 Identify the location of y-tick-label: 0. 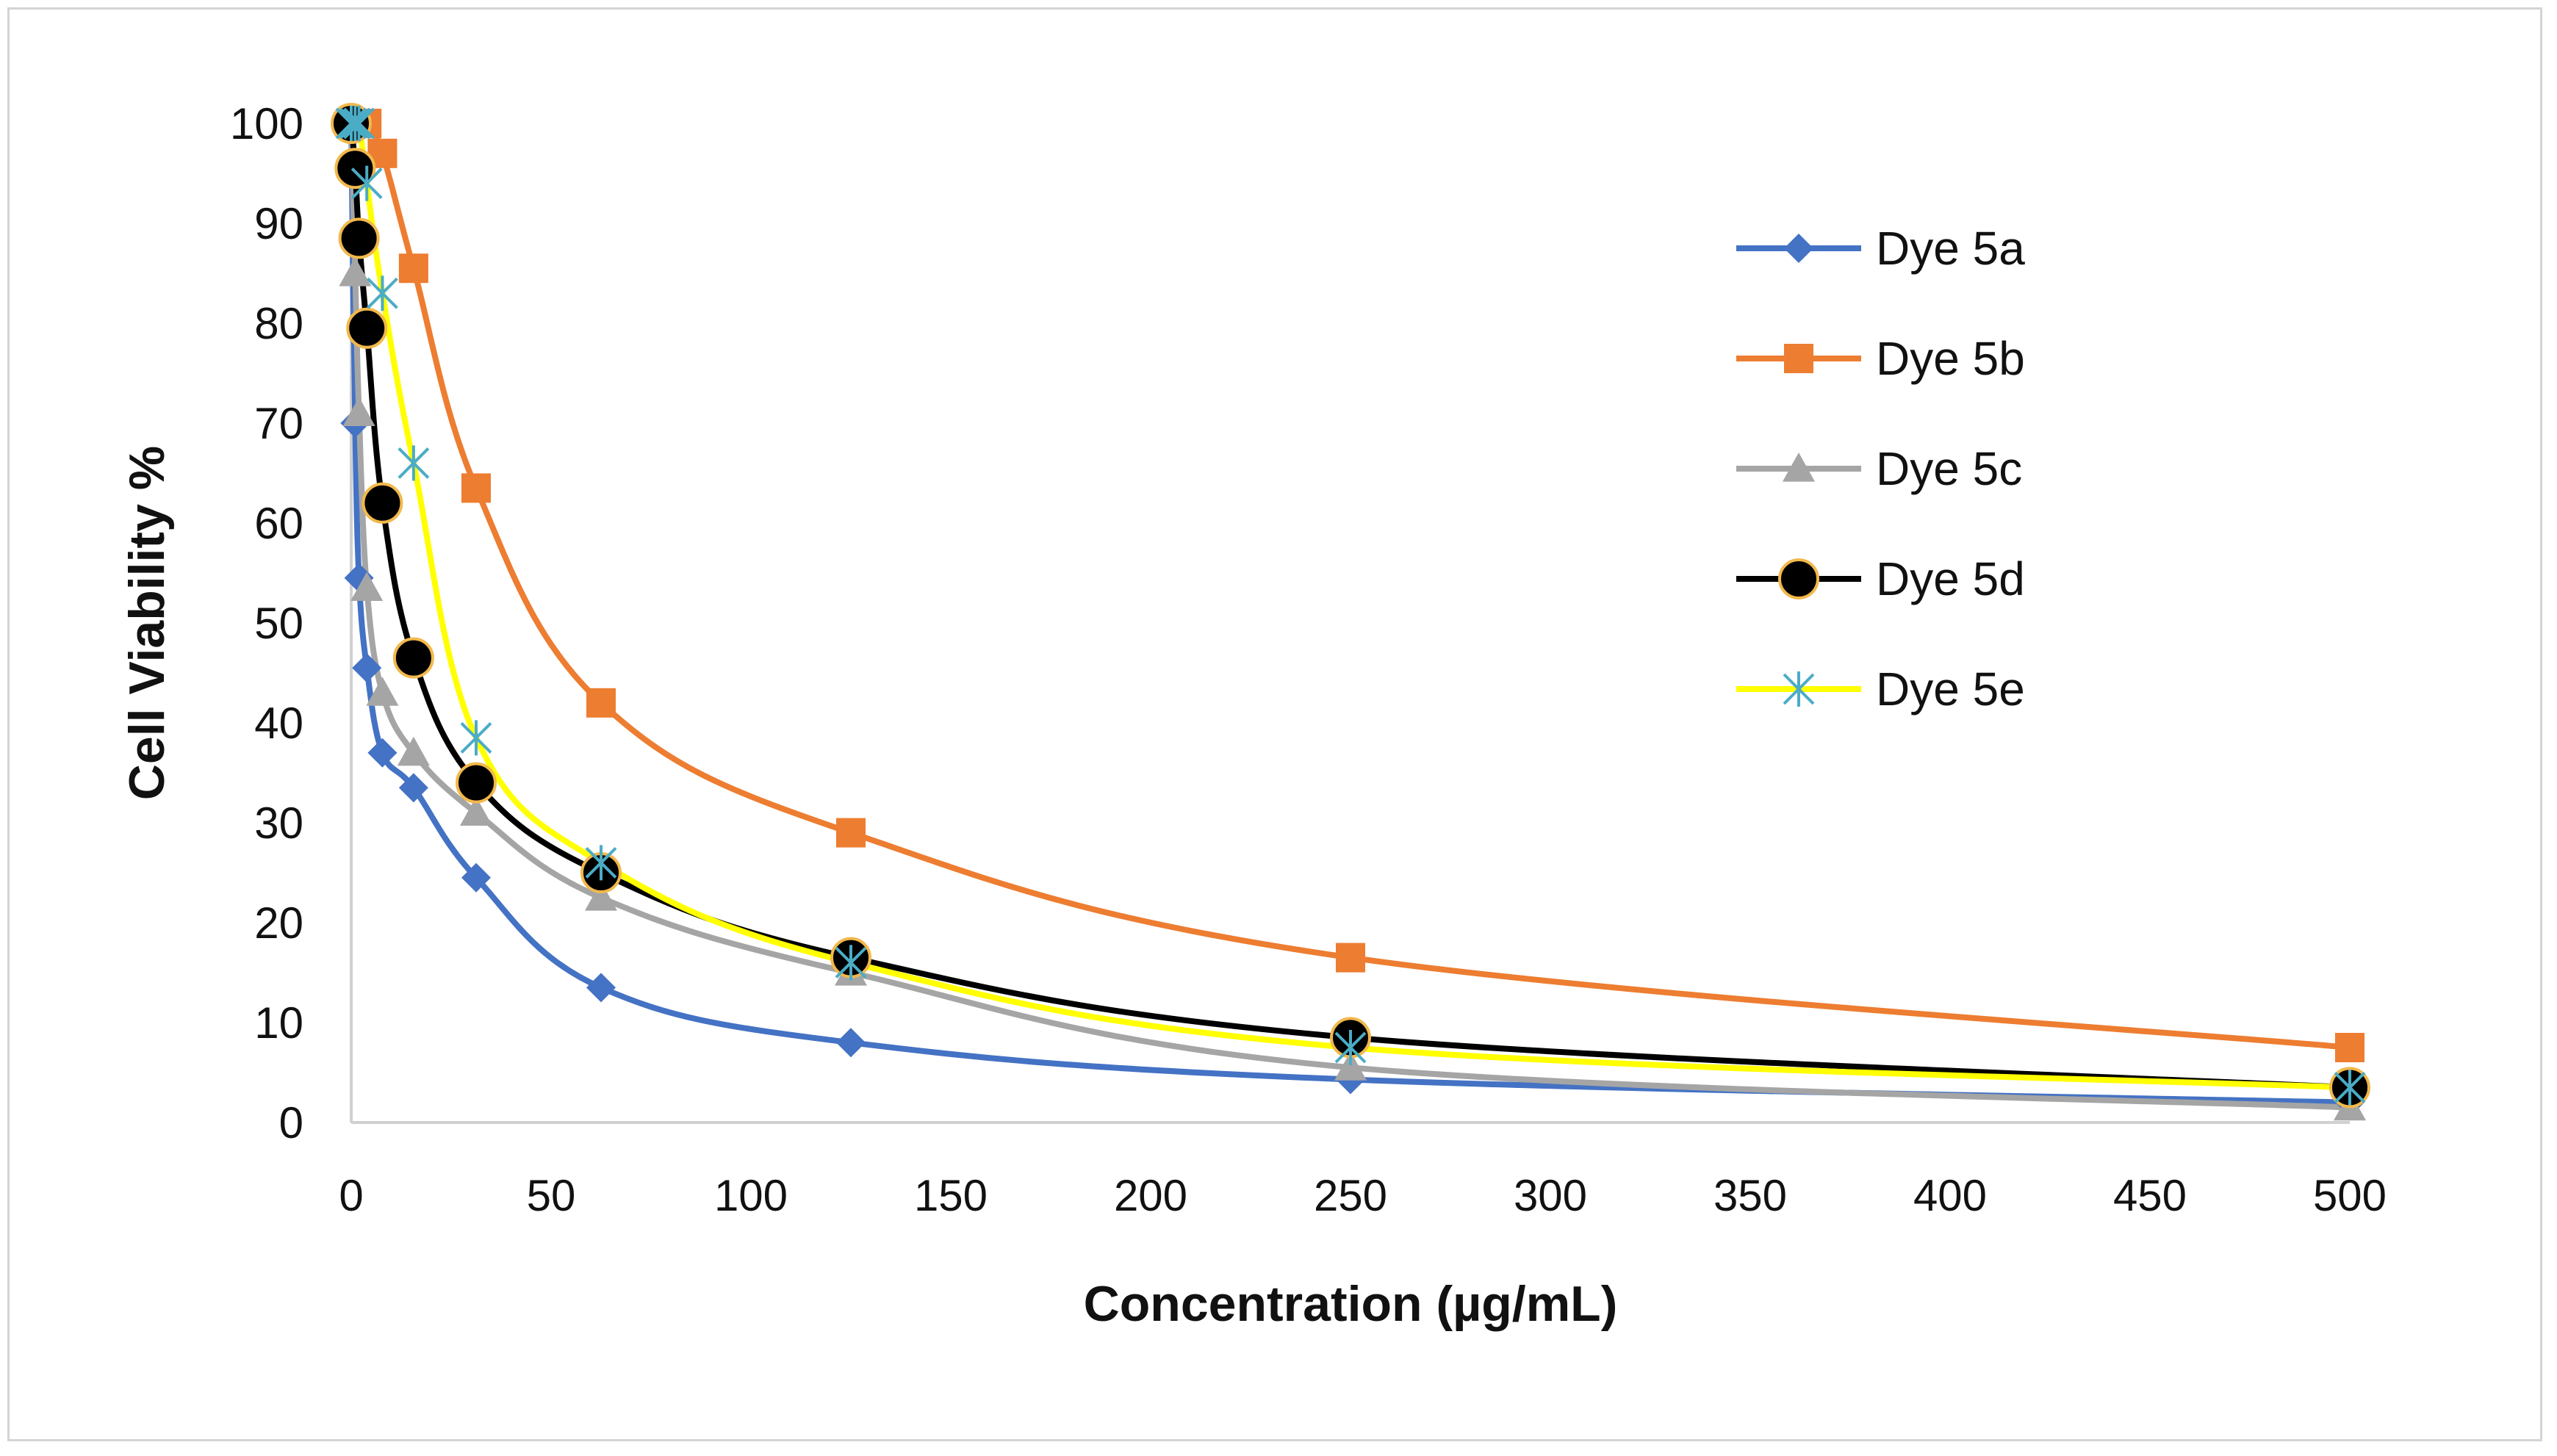
(291, 1122).